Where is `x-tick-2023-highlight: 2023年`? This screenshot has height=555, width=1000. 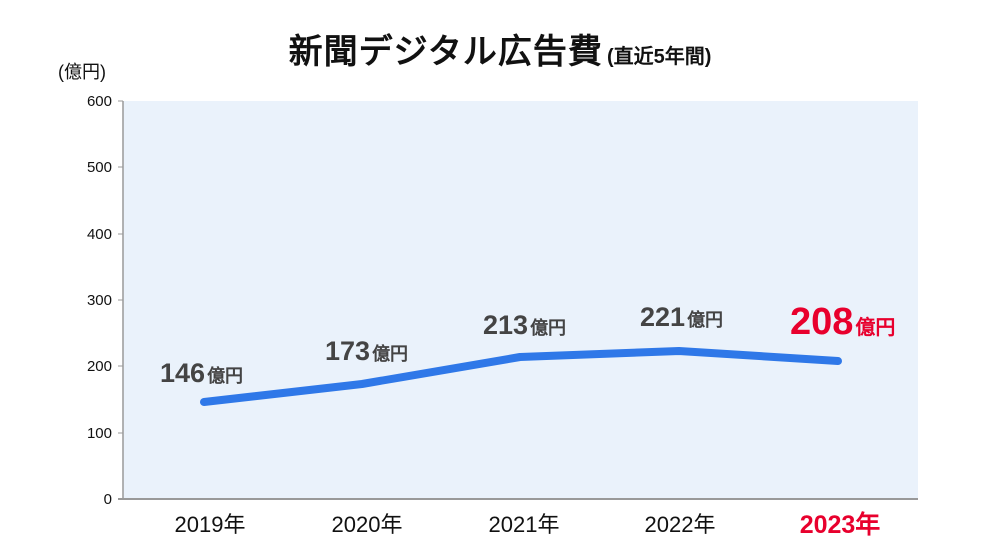
x-tick-2023-highlight: 2023年 is located at coordinates (840, 524).